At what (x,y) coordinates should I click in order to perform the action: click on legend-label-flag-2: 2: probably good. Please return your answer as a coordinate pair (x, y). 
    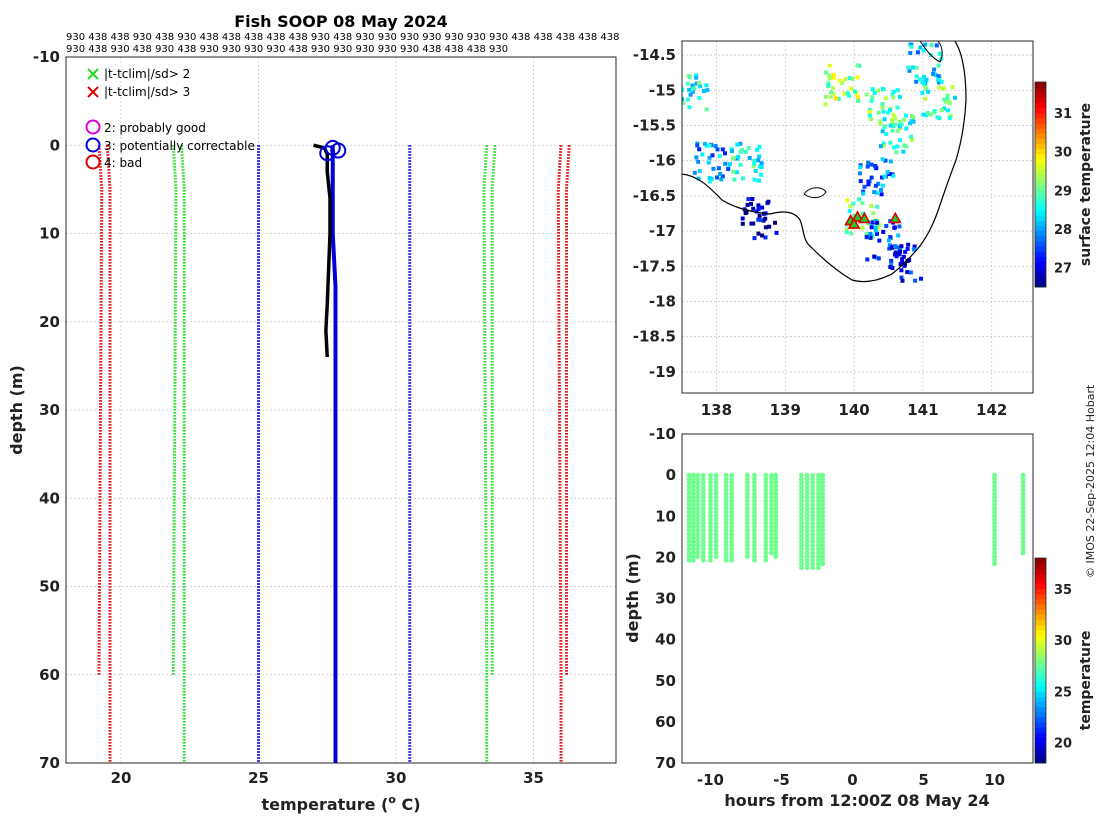
    Looking at the image, I should click on (155, 128).